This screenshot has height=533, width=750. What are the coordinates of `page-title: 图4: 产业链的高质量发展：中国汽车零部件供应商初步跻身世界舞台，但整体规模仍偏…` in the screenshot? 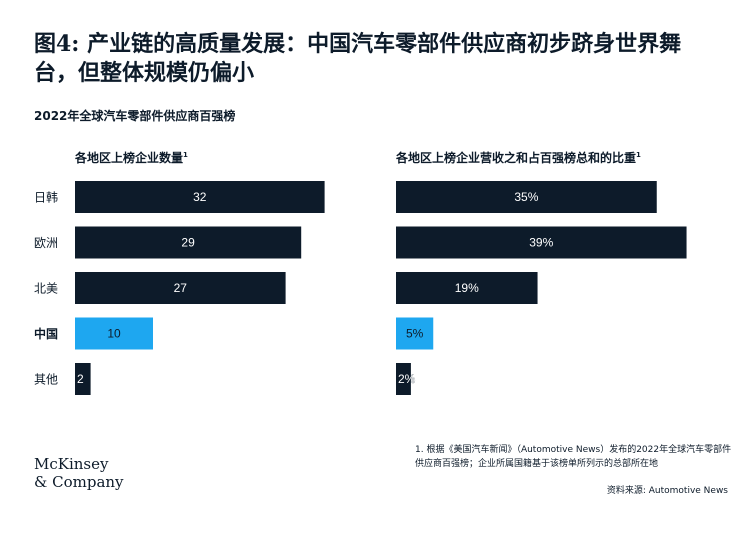 It's located at (358, 58).